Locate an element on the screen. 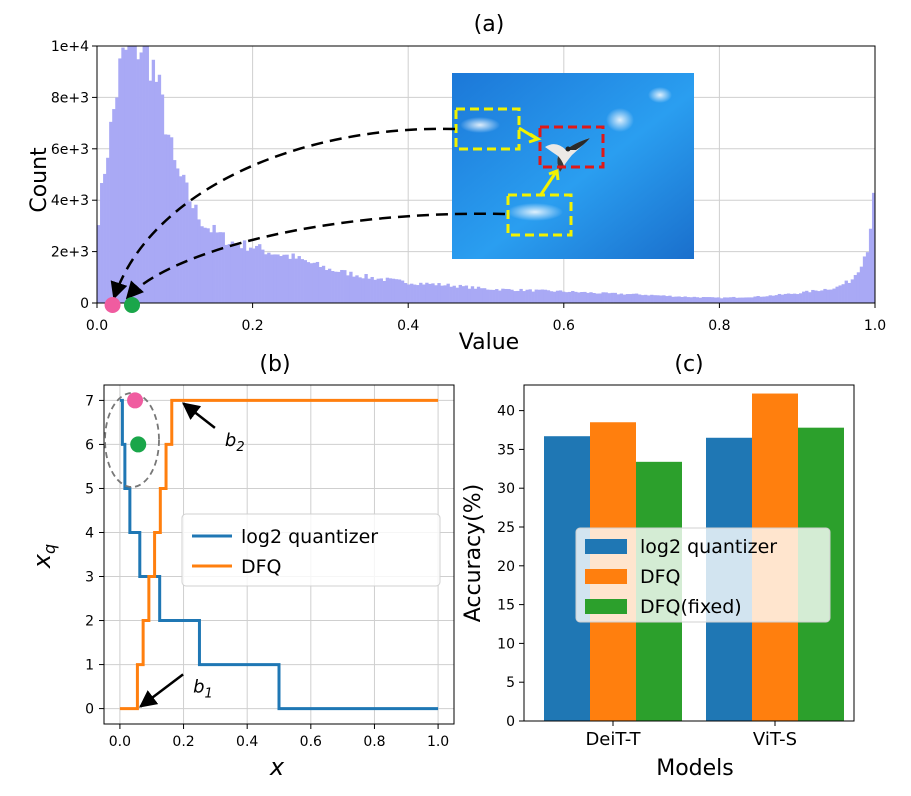 The width and height of the screenshot is (911, 796). panel-b-title: (b) is located at coordinates (274, 364).